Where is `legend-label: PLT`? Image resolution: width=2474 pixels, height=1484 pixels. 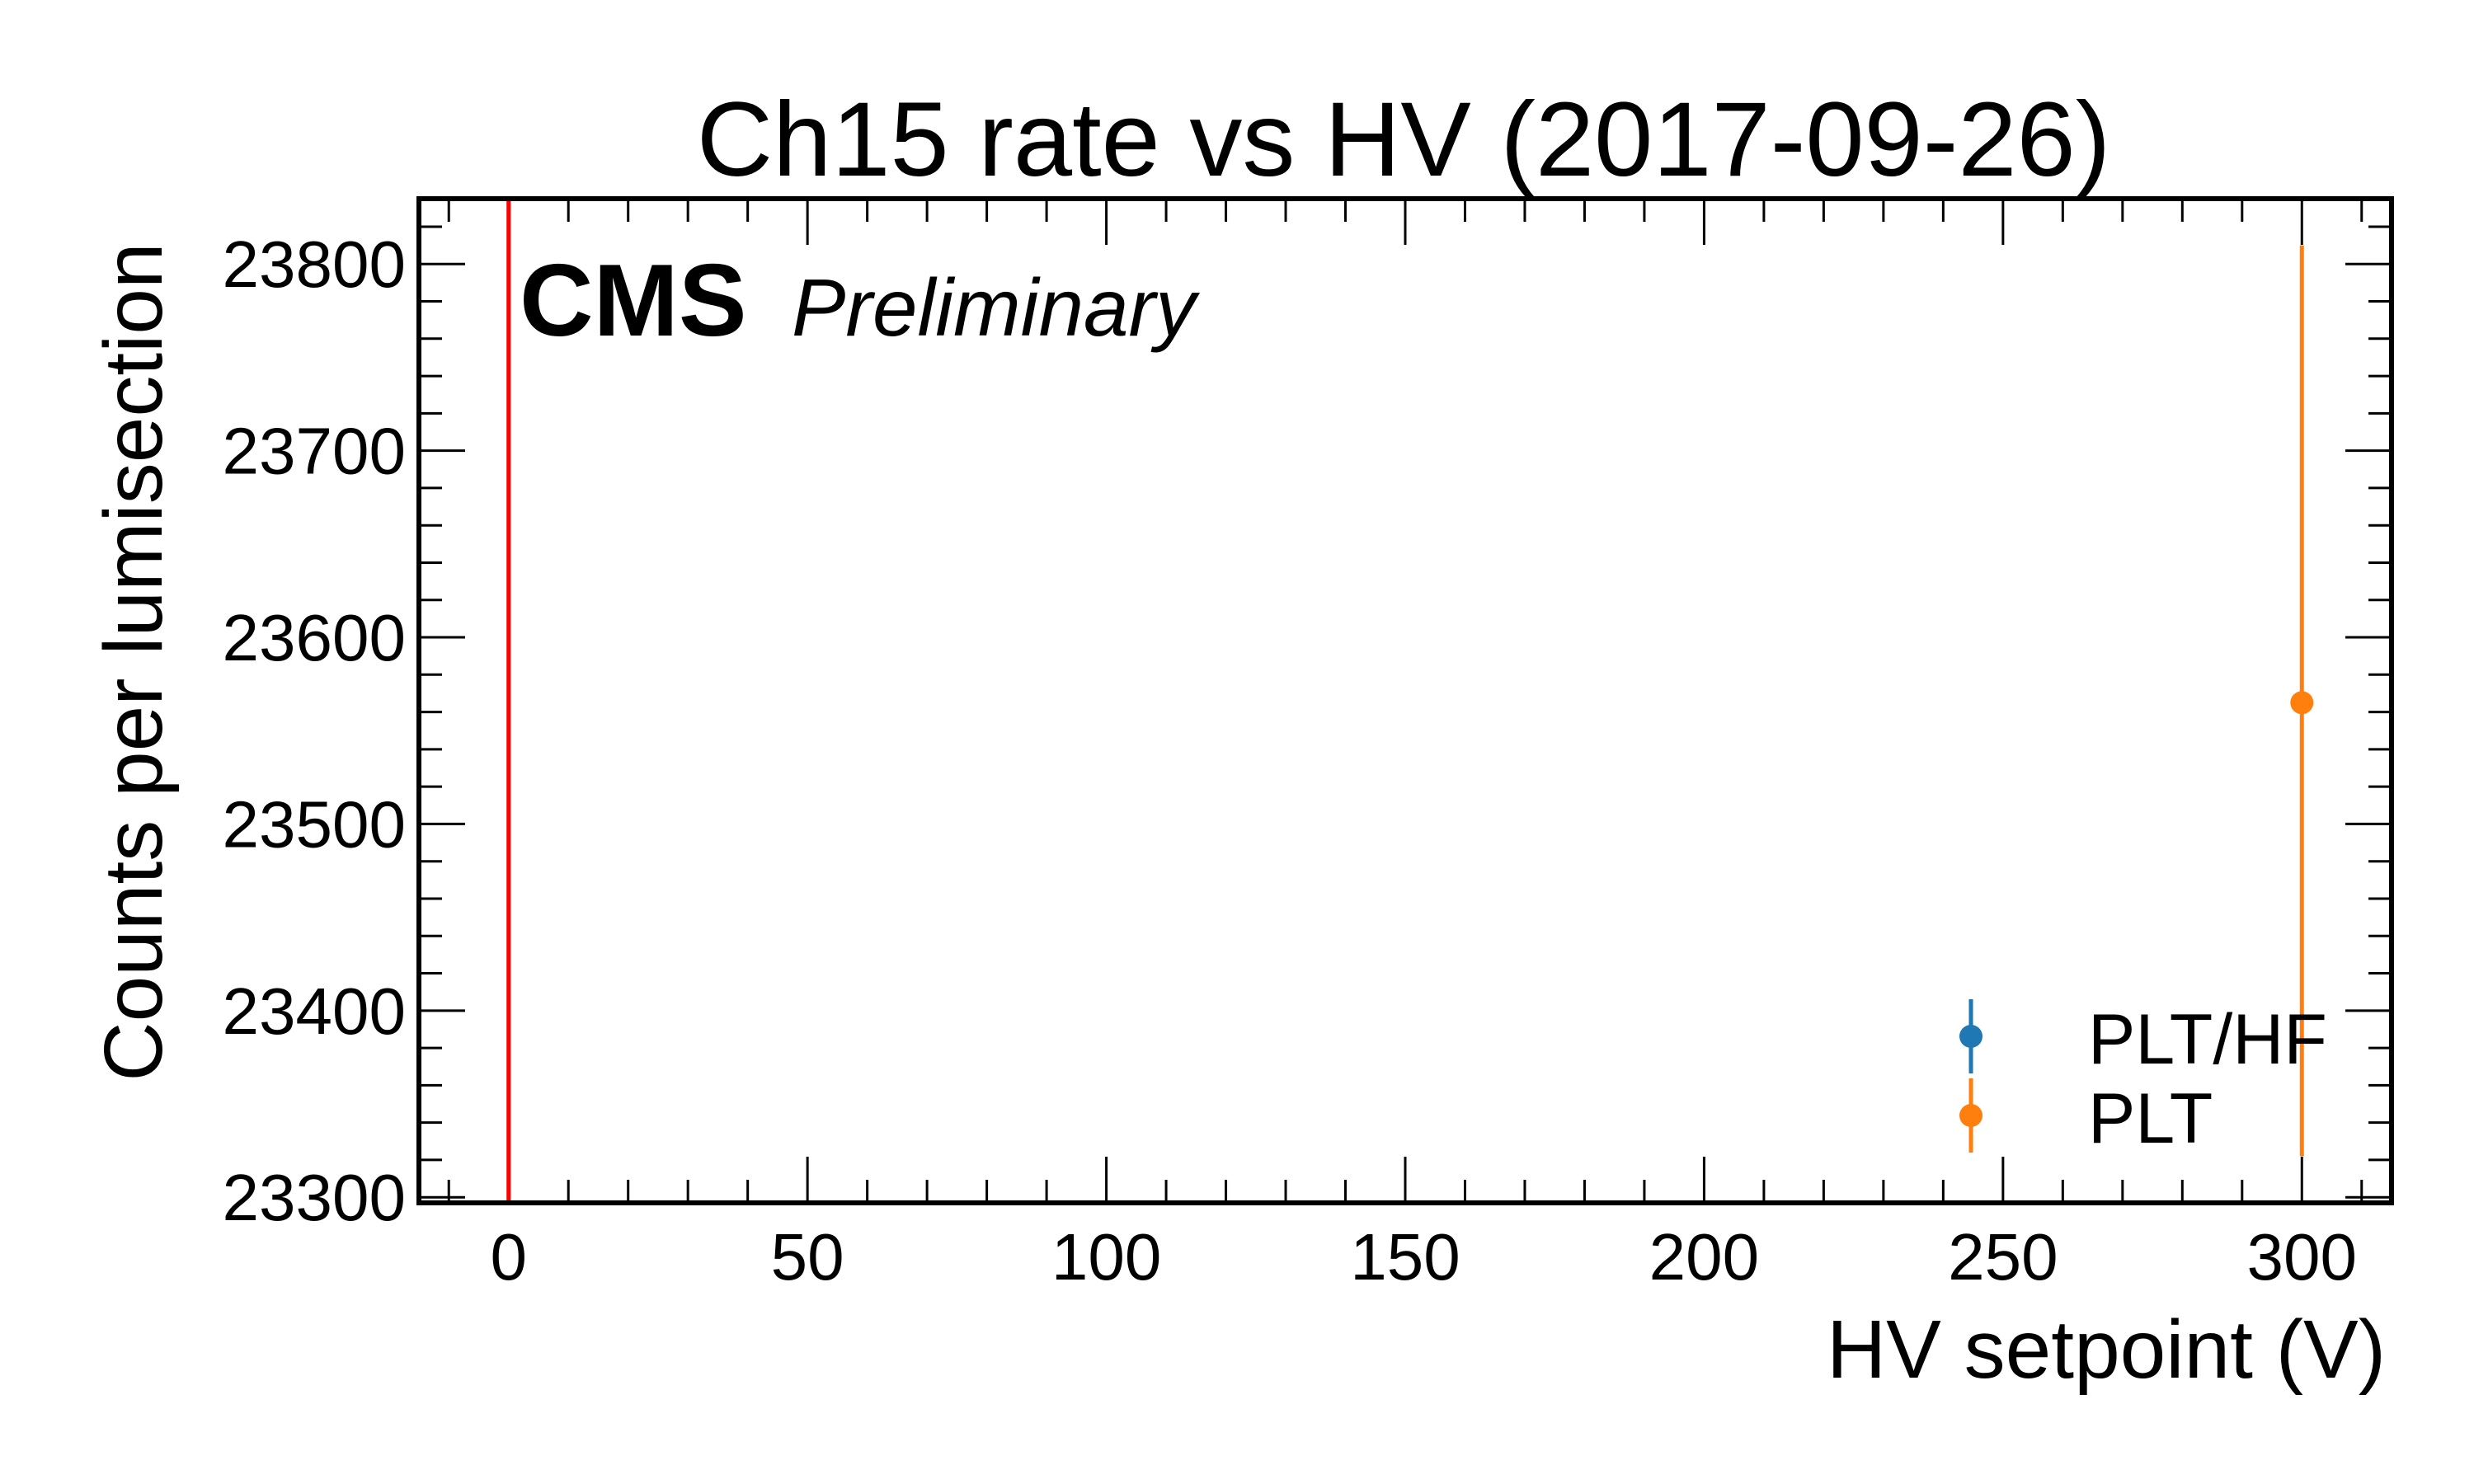
legend-label: PLT is located at coordinates (2150, 1118).